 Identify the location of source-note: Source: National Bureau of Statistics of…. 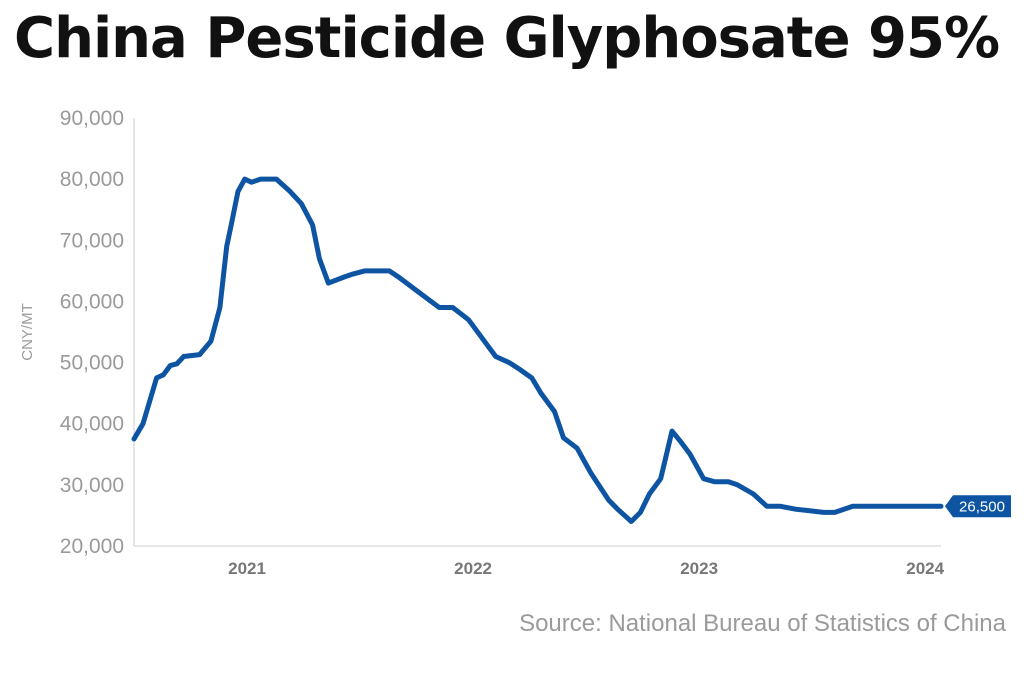
(762, 623).